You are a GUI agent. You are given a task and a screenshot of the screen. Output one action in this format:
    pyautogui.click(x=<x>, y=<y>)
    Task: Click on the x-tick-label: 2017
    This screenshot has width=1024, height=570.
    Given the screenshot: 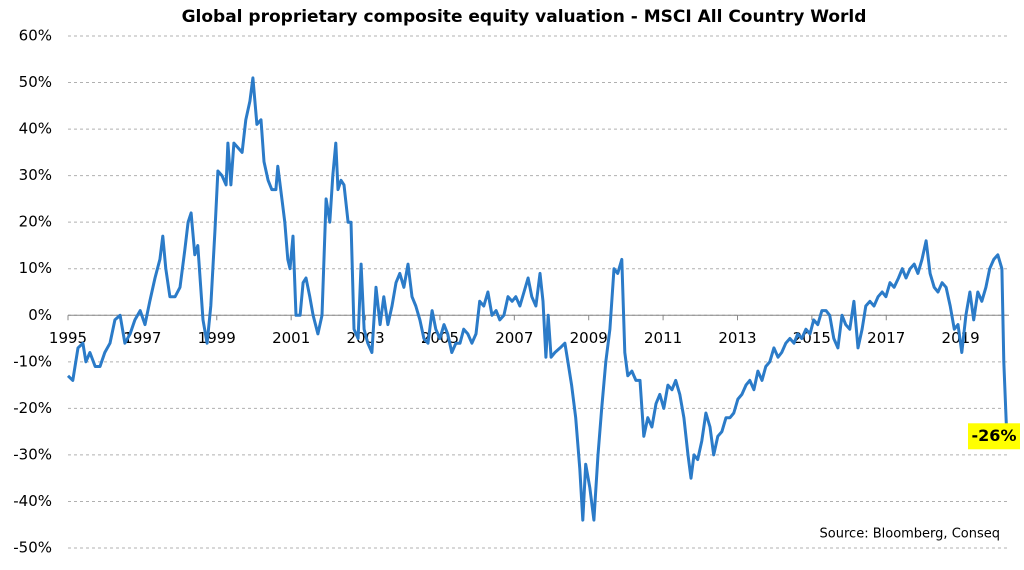 What is the action you would take?
    pyautogui.click(x=886, y=338)
    